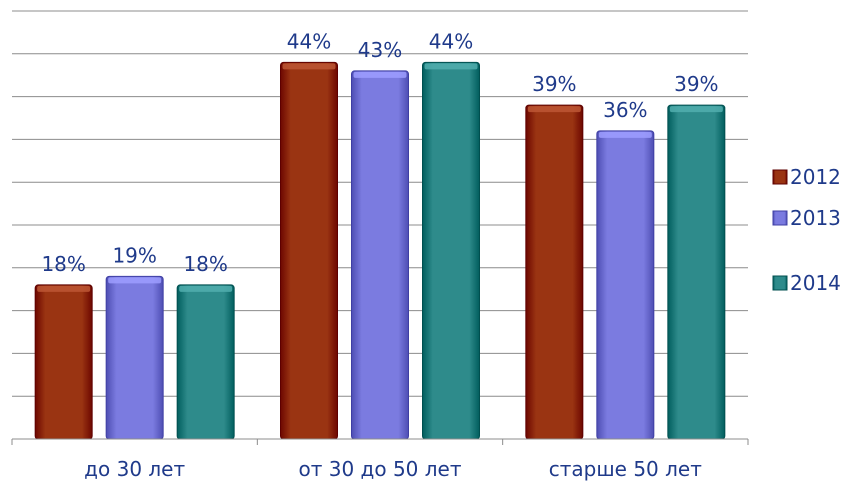  I want to click on legend-label: 2012, so click(815, 177).